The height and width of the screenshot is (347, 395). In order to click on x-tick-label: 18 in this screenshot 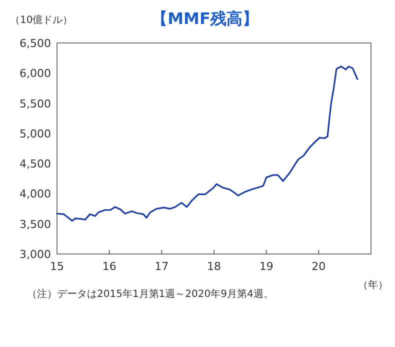, I will do `click(214, 266)`.